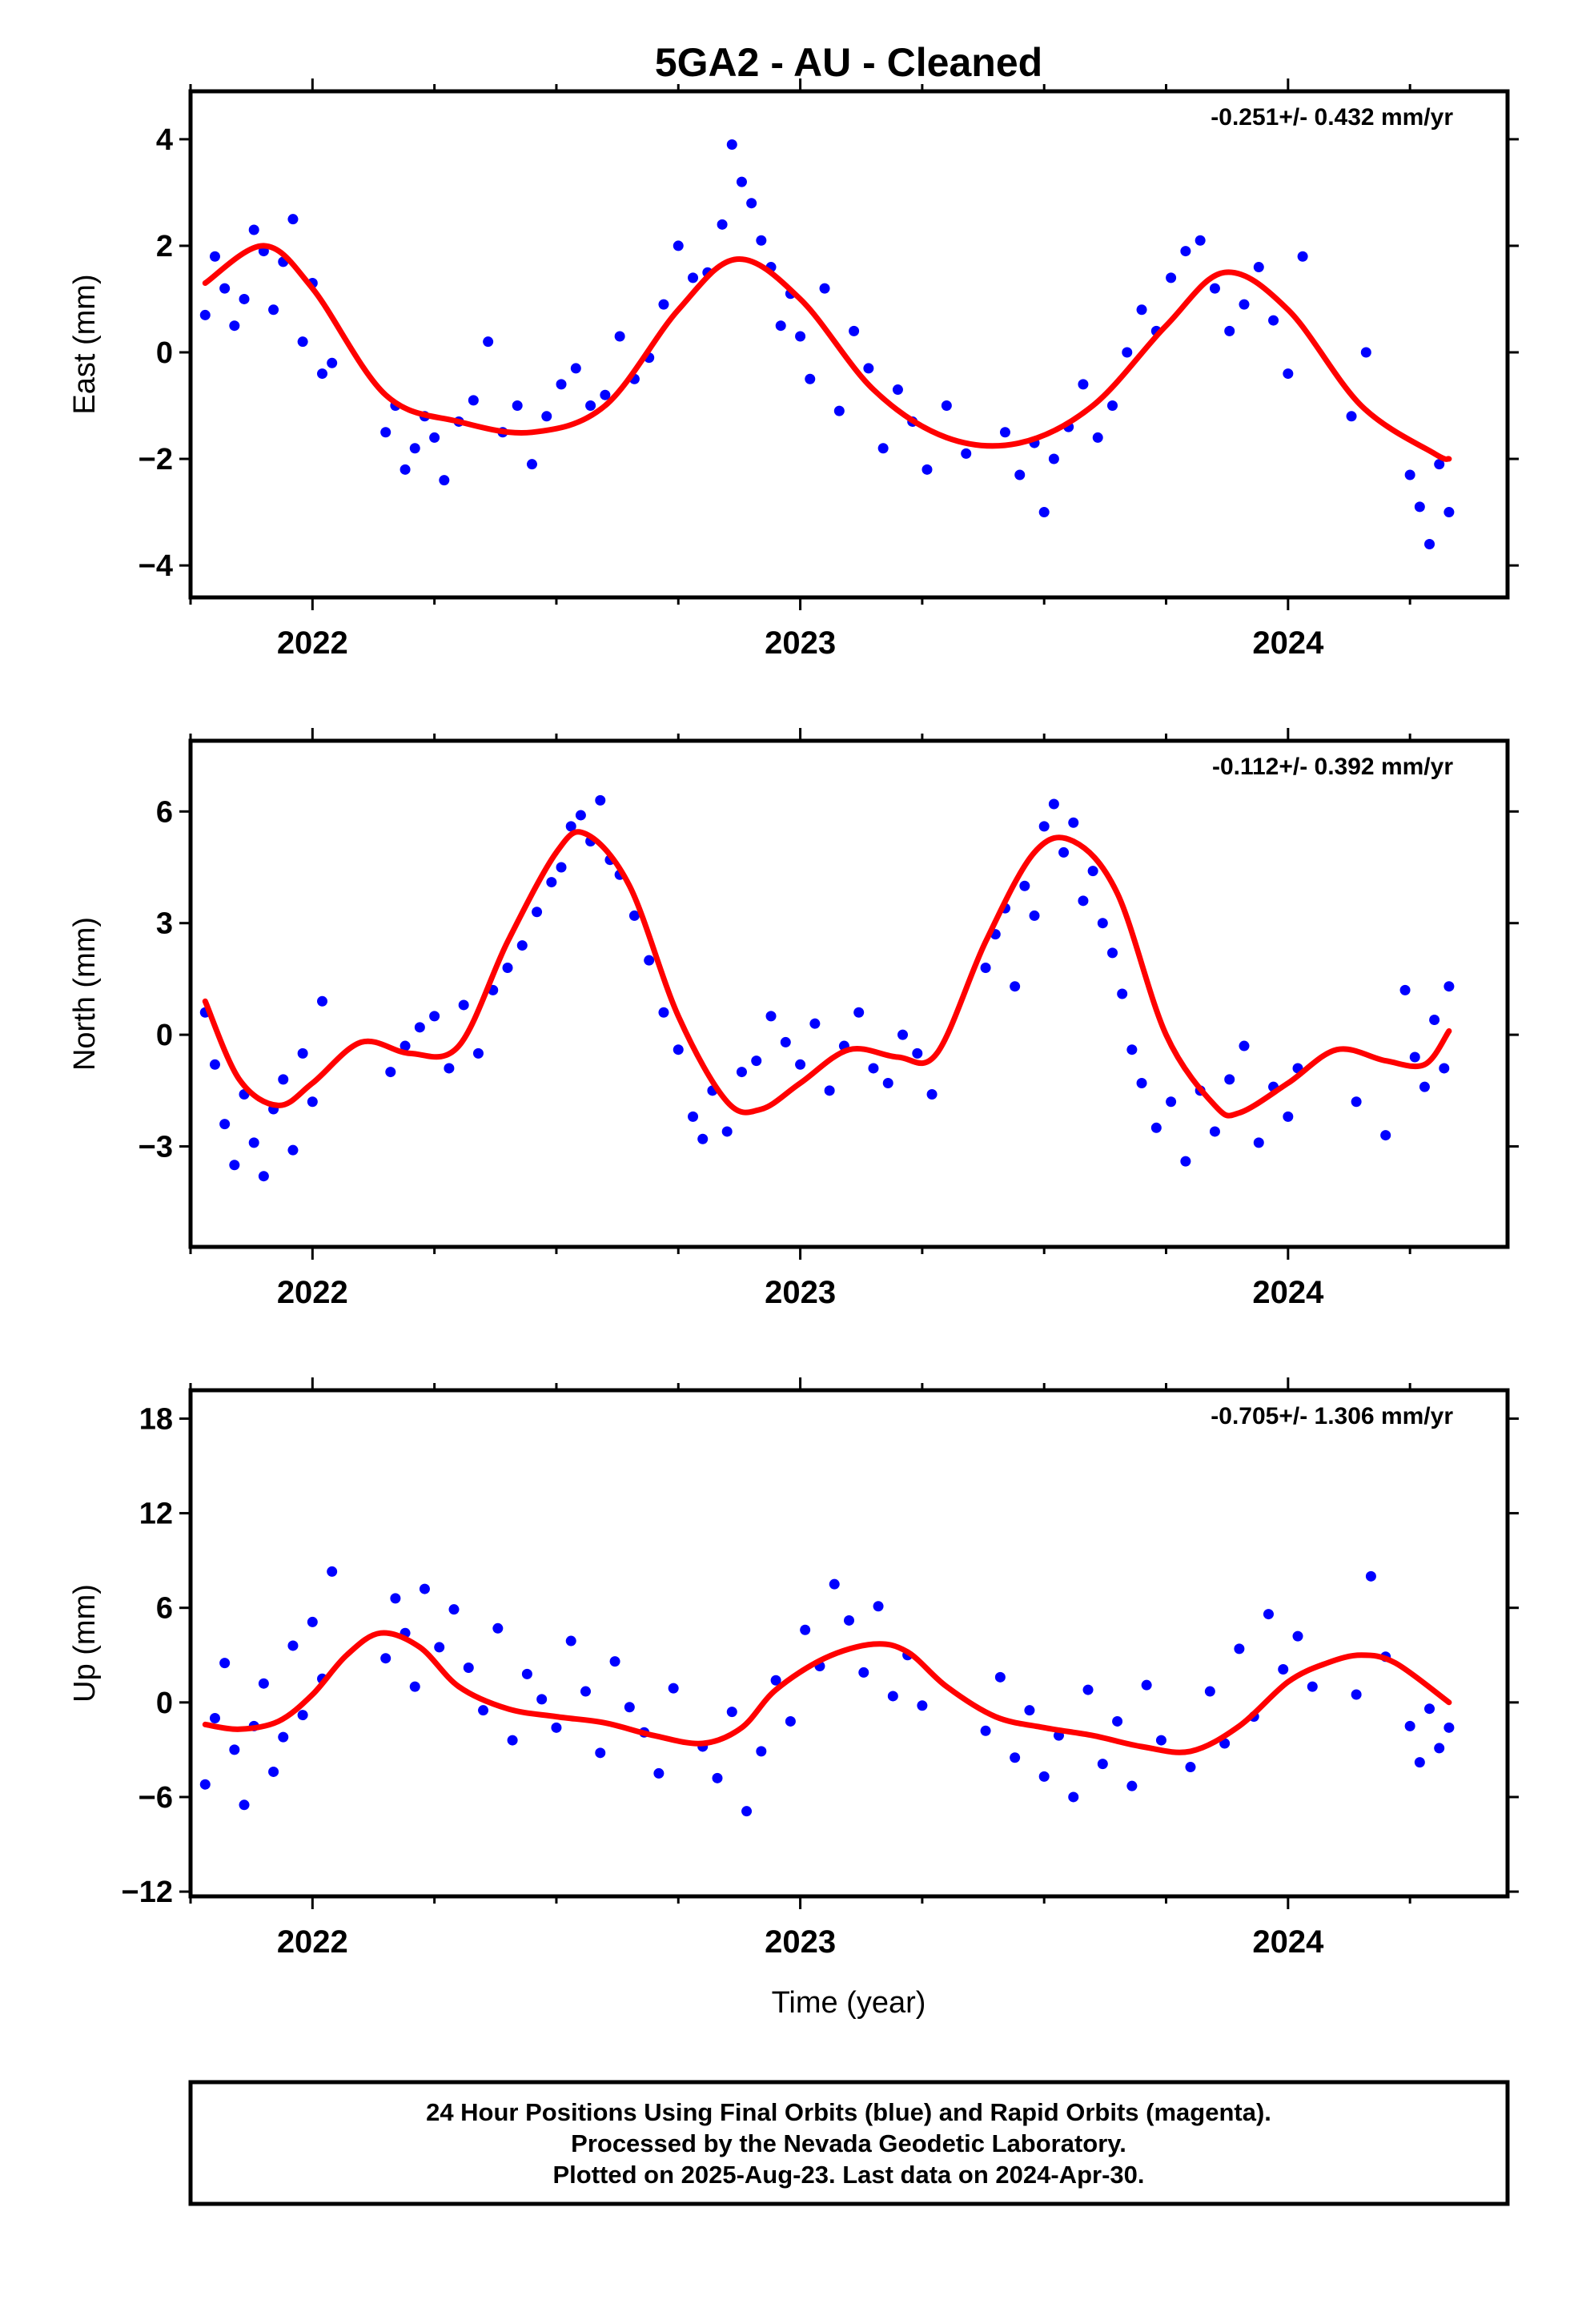 Image resolution: width=1582 pixels, height=2324 pixels. What do you see at coordinates (827, 344) in the screenshot?
I see `east-points` at bounding box center [827, 344].